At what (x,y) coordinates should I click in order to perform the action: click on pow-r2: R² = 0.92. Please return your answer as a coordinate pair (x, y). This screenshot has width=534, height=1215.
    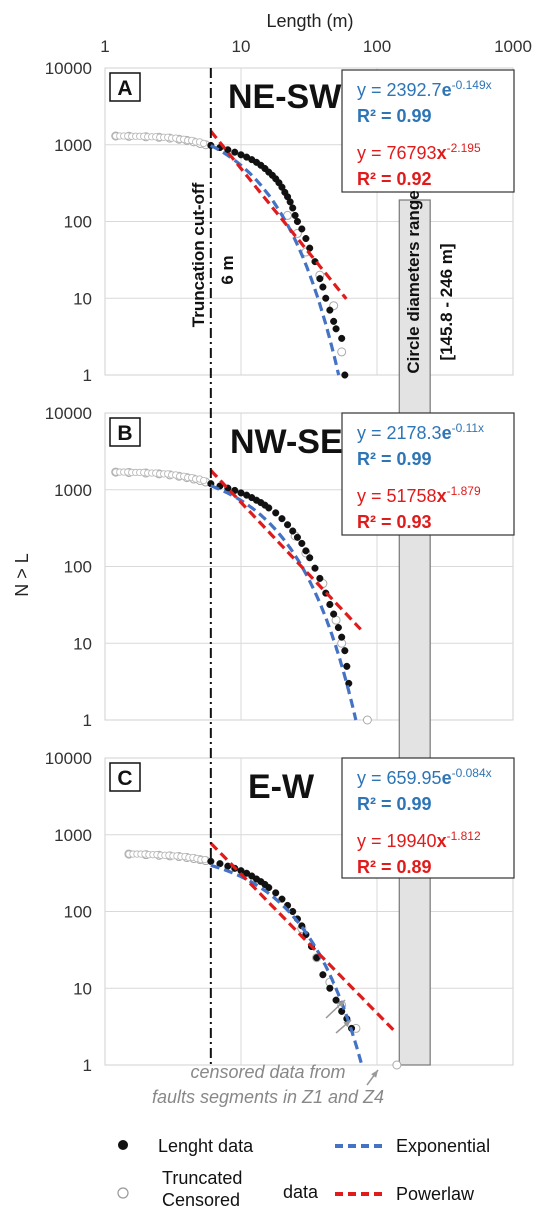
    Looking at the image, I should click on (394, 179).